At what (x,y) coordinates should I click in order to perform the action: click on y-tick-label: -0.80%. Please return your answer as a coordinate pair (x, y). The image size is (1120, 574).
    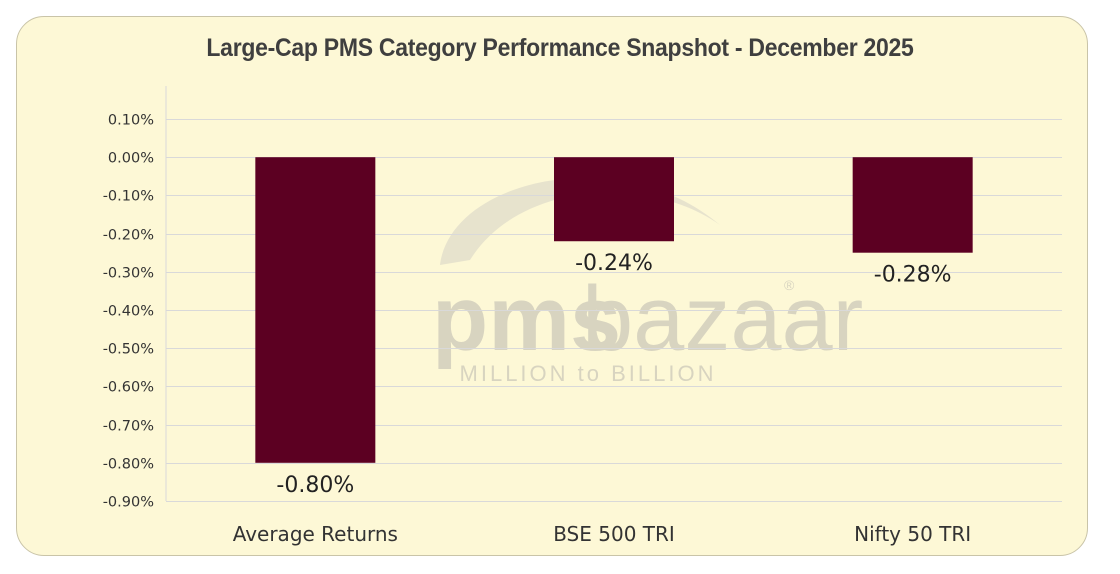
    Looking at the image, I should click on (128, 465).